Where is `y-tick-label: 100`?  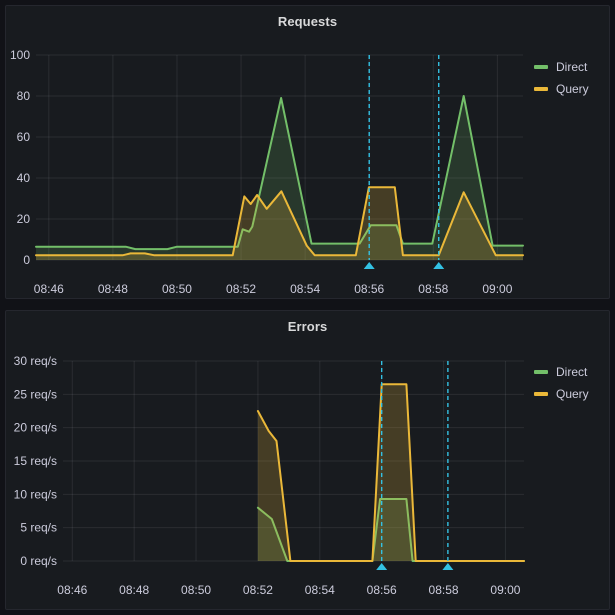
y-tick-label: 100 is located at coordinates (20, 55).